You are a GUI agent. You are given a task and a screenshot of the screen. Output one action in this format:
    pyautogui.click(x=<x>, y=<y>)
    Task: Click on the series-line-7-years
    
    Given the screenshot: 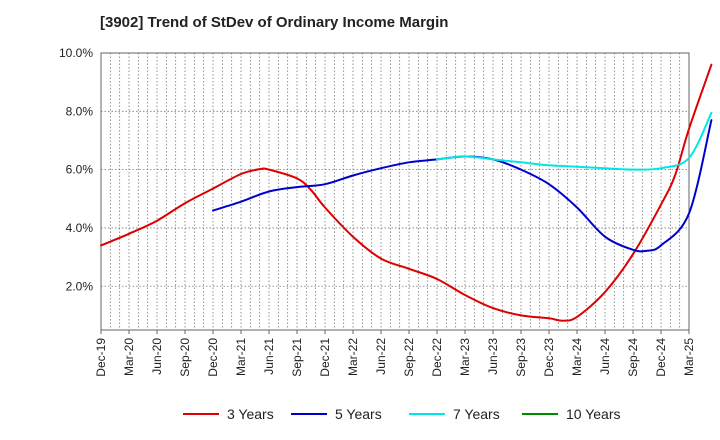 What is the action you would take?
    pyautogui.click(x=574, y=141)
    